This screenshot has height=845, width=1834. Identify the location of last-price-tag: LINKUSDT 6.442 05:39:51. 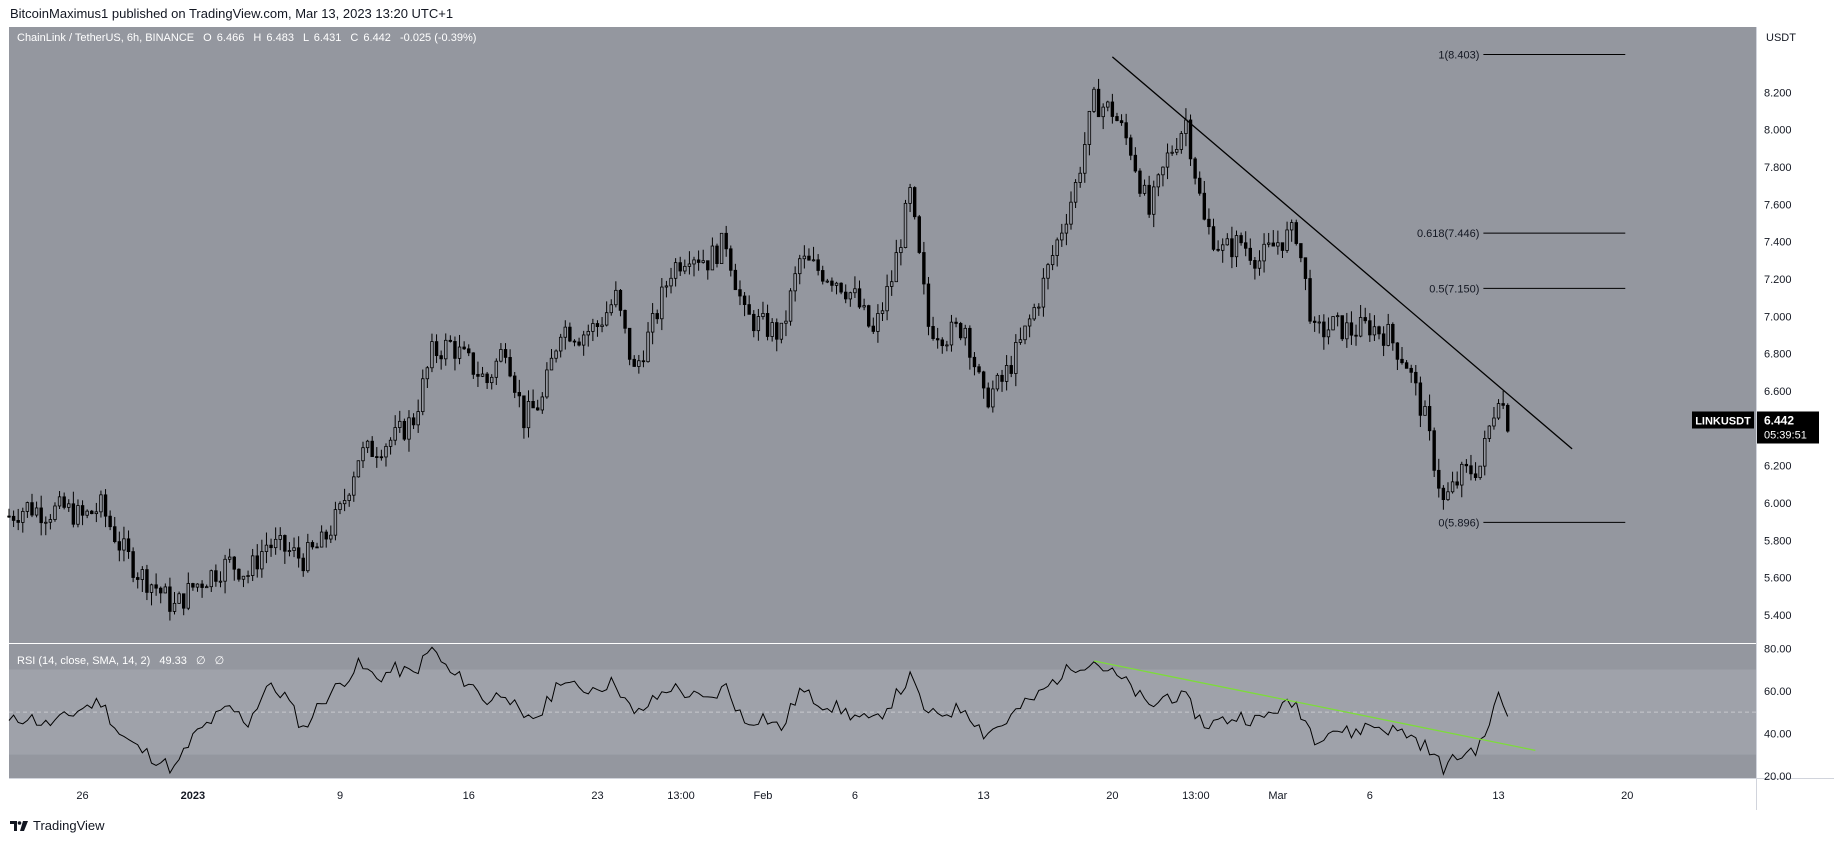
(1755, 427).